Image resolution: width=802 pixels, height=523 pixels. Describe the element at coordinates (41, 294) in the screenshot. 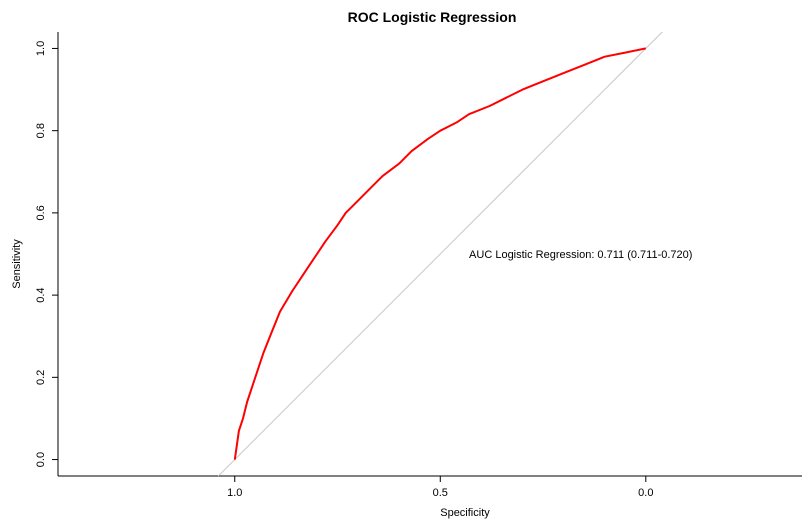

I see `y-tick-label: 0.4` at that location.